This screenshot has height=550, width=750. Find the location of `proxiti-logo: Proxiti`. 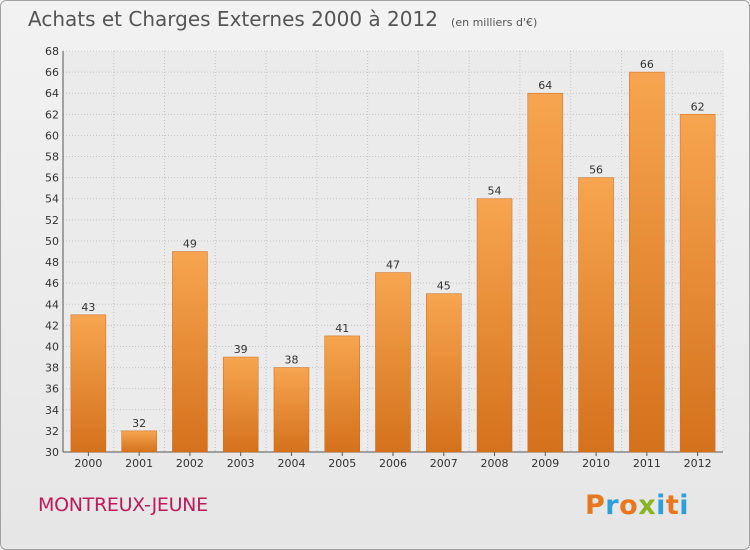

proxiti-logo: Proxiti is located at coordinates (637, 505).